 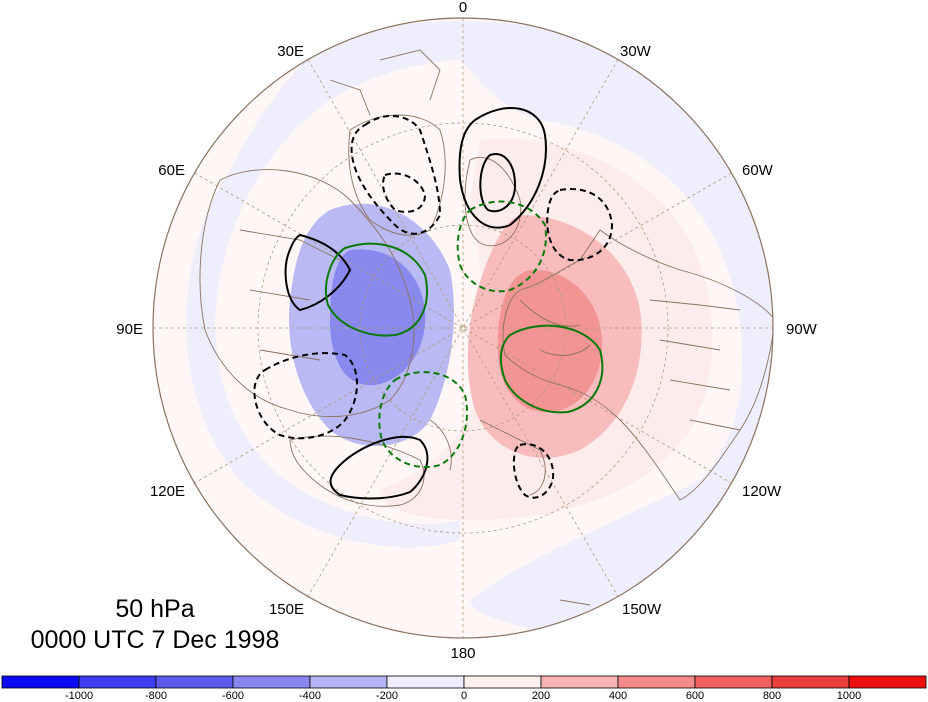 What do you see at coordinates (762, 491) in the screenshot?
I see `lon-label-120w: 120W` at bounding box center [762, 491].